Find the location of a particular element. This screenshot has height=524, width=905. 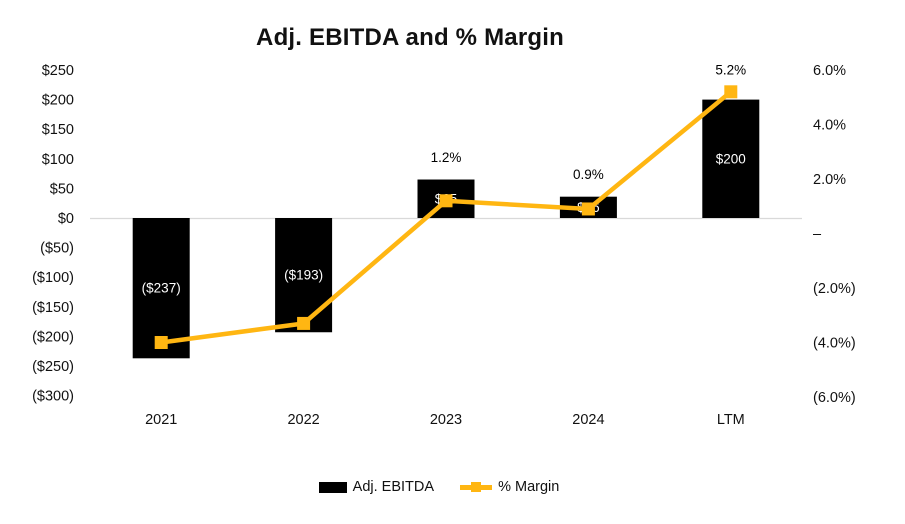

line-marker-2024 is located at coordinates (588, 209).